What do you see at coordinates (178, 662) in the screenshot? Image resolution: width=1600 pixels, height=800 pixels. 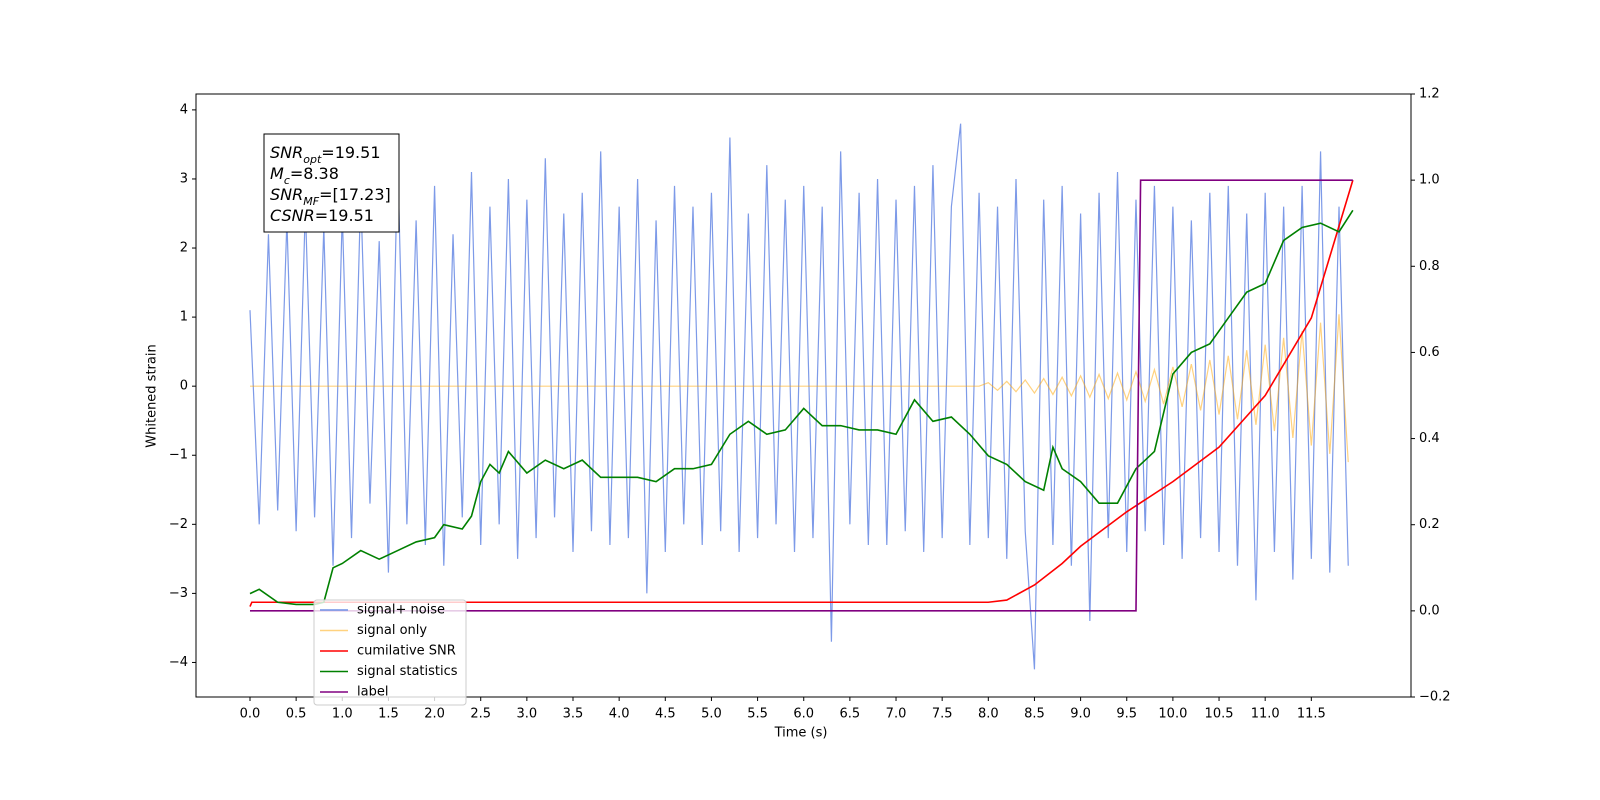 I see `y-tick-label: −4` at bounding box center [178, 662].